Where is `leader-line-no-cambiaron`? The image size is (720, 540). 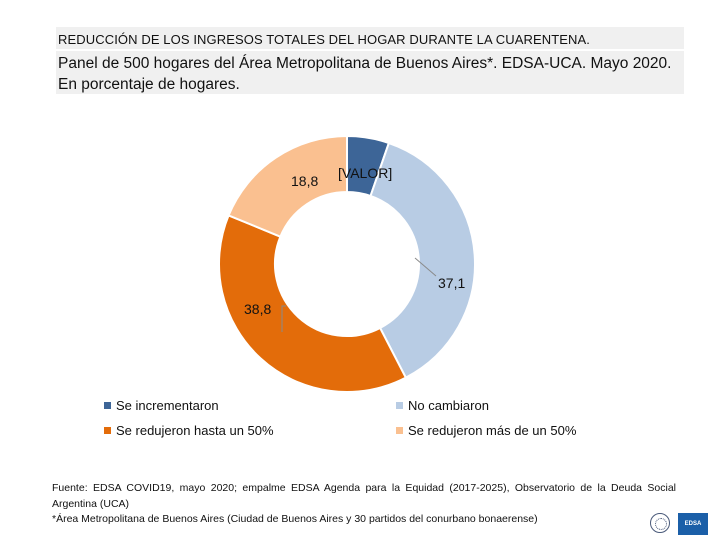 leader-line-no-cambiaron is located at coordinates (425, 267).